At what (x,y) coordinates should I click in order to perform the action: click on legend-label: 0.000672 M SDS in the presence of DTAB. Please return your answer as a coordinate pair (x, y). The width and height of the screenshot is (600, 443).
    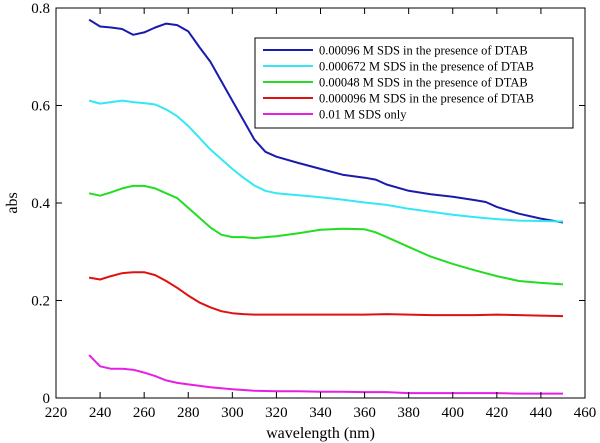
    Looking at the image, I should click on (426, 67).